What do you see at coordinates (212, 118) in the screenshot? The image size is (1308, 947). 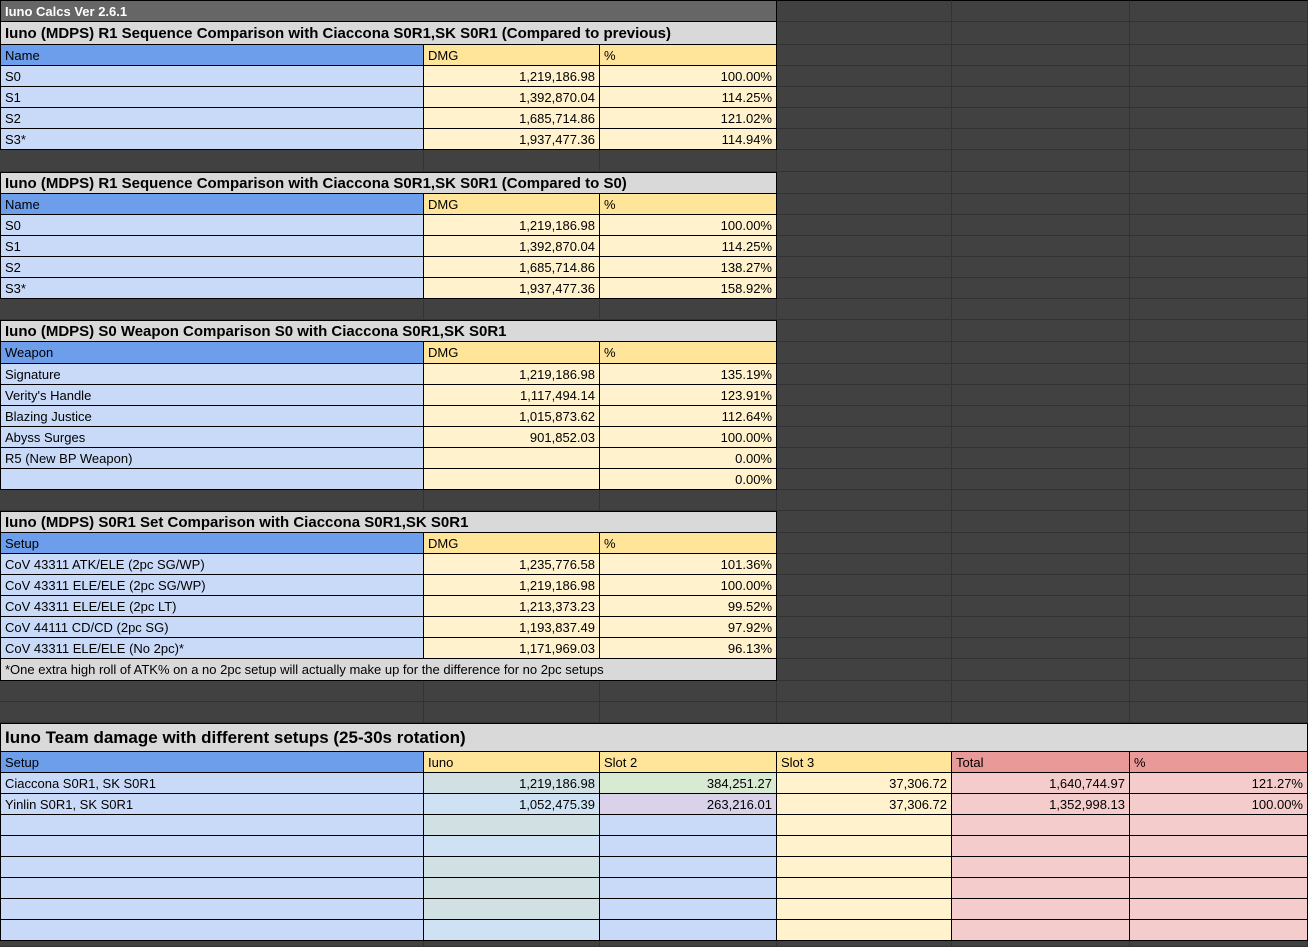 I see `t1-name-cell: S2` at bounding box center [212, 118].